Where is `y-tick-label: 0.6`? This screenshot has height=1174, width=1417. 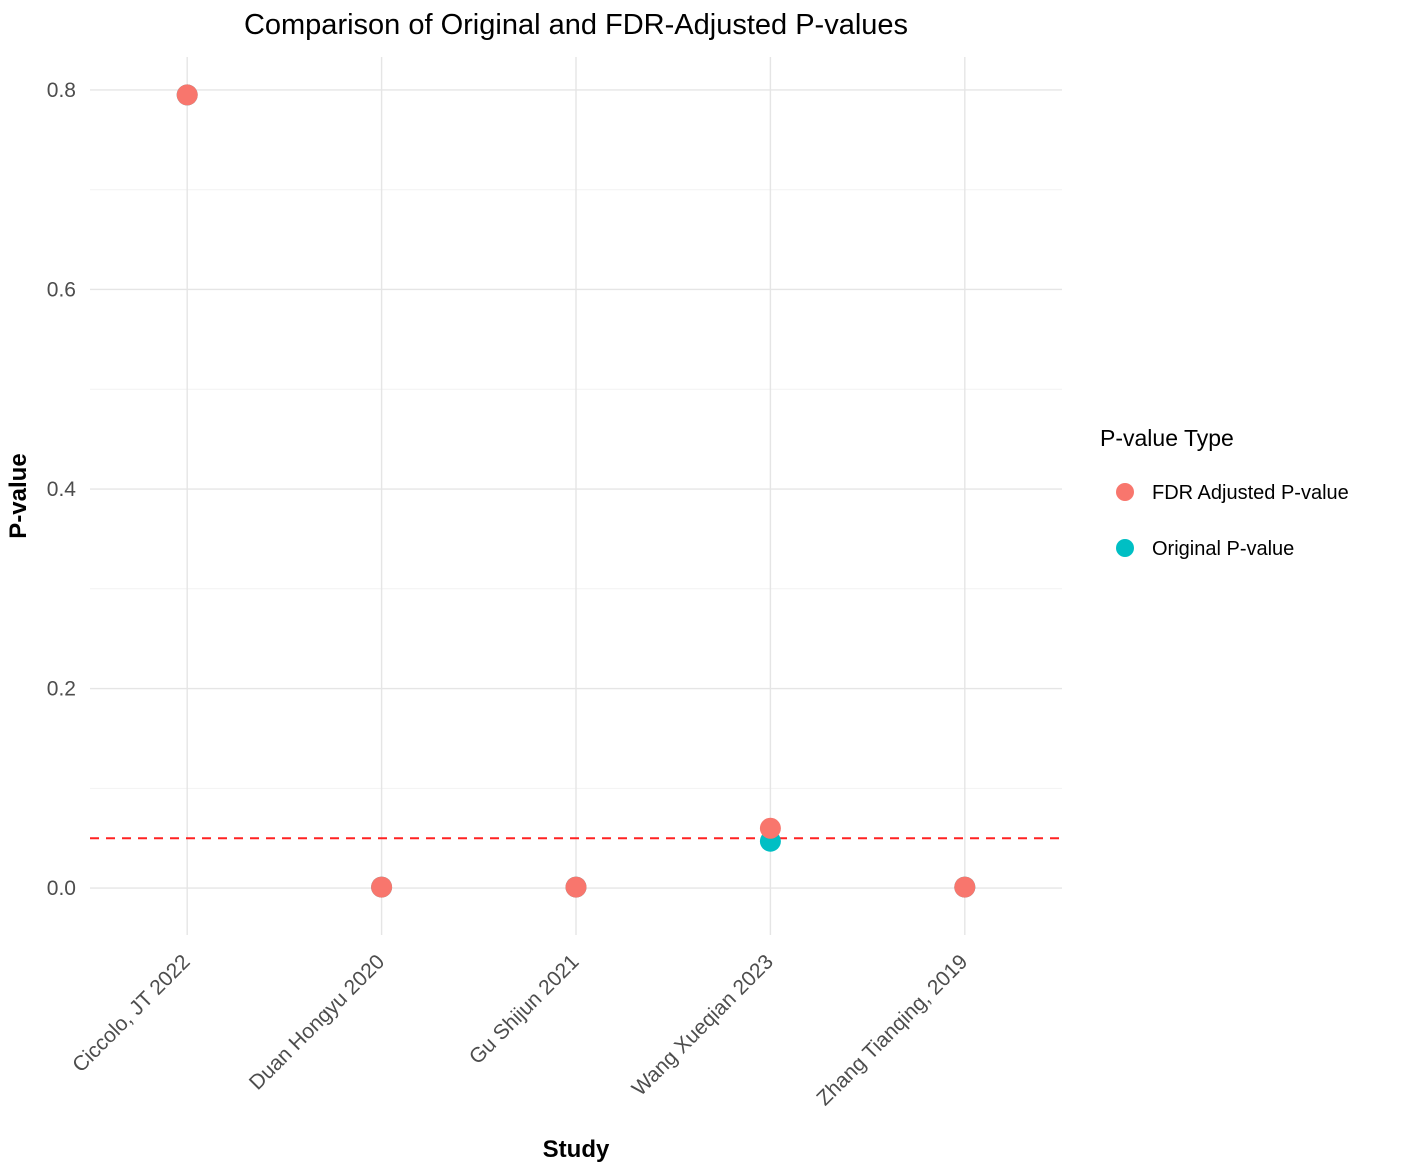
y-tick-label: 0.6 is located at coordinates (61, 289).